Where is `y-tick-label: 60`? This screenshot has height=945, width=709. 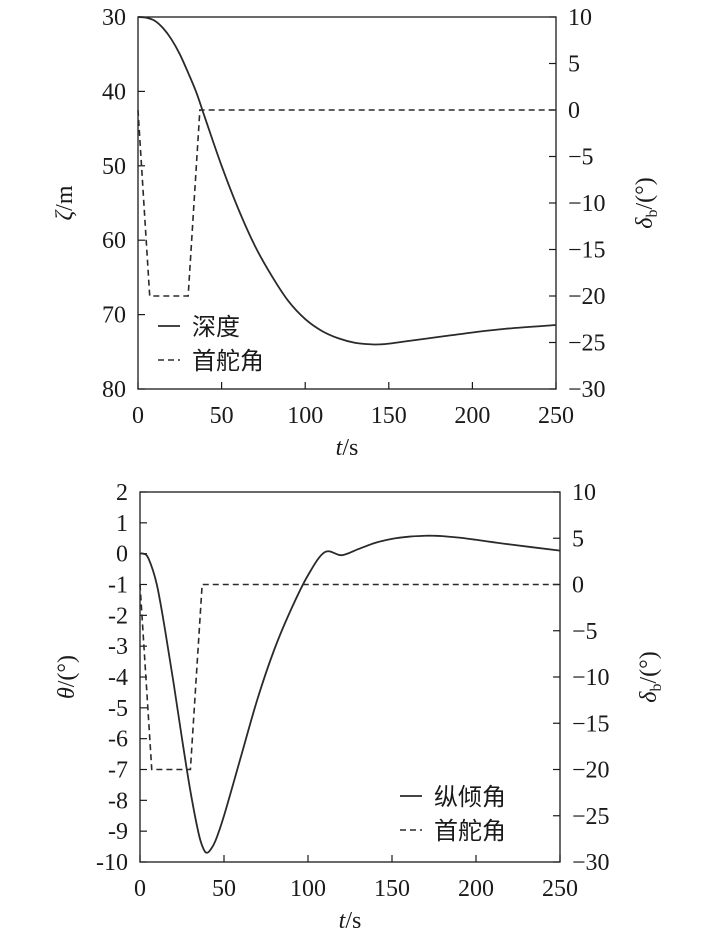
y-tick-label: 60 is located at coordinates (114, 241).